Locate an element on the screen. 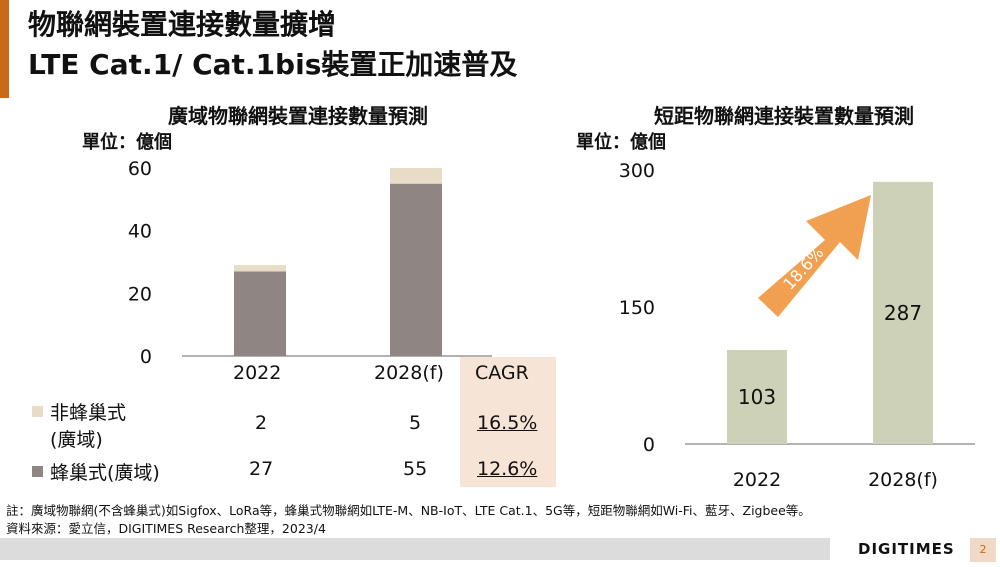 Image resolution: width=1000 pixels, height=567 pixels. legend-label-cellular: 蜂巢式(廣域) is located at coordinates (105, 473).